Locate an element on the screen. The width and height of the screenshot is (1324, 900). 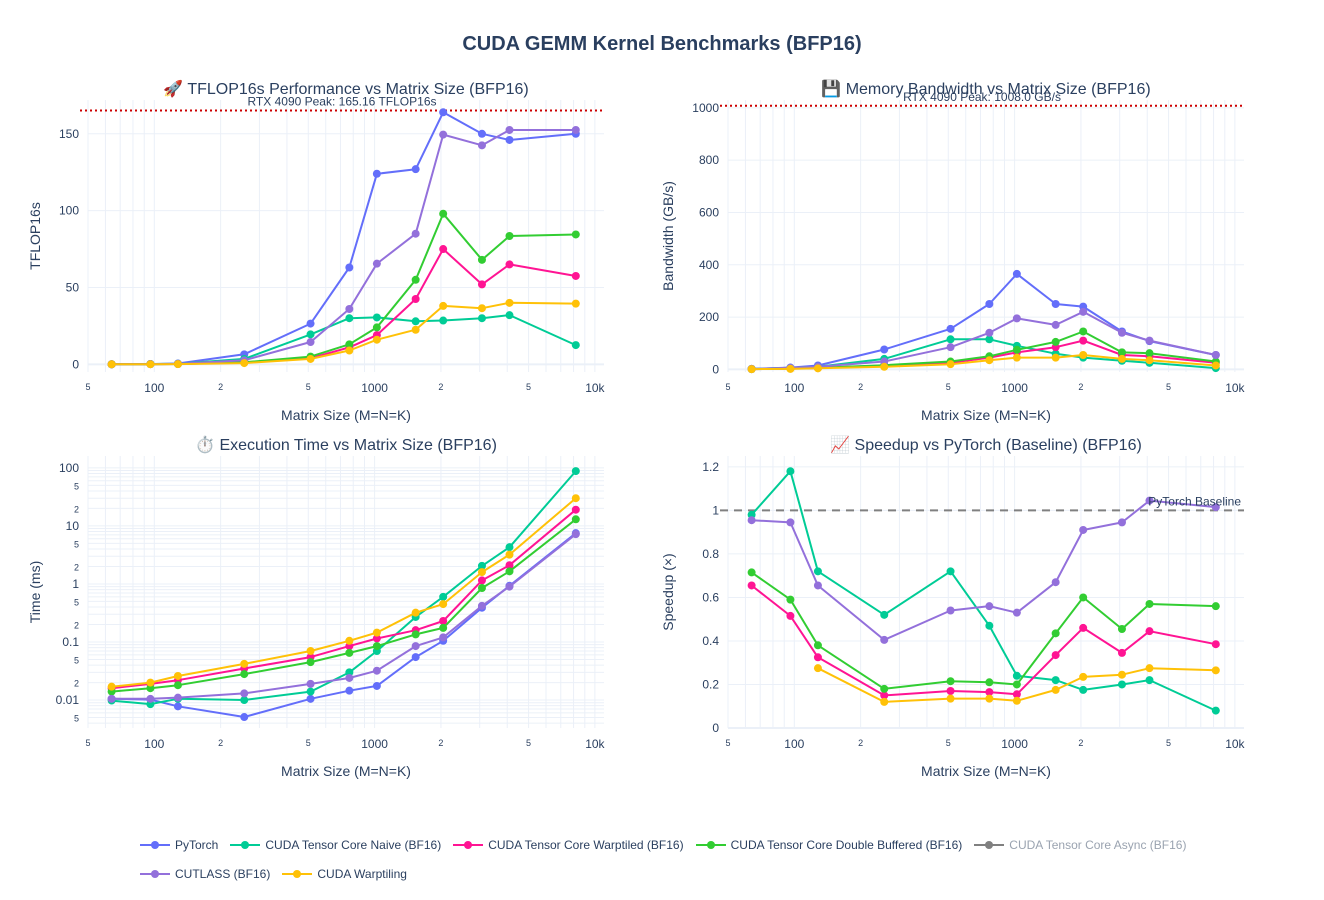
series-cuda-tensor-core-naive-bf16 is located at coordinates (983, 591).